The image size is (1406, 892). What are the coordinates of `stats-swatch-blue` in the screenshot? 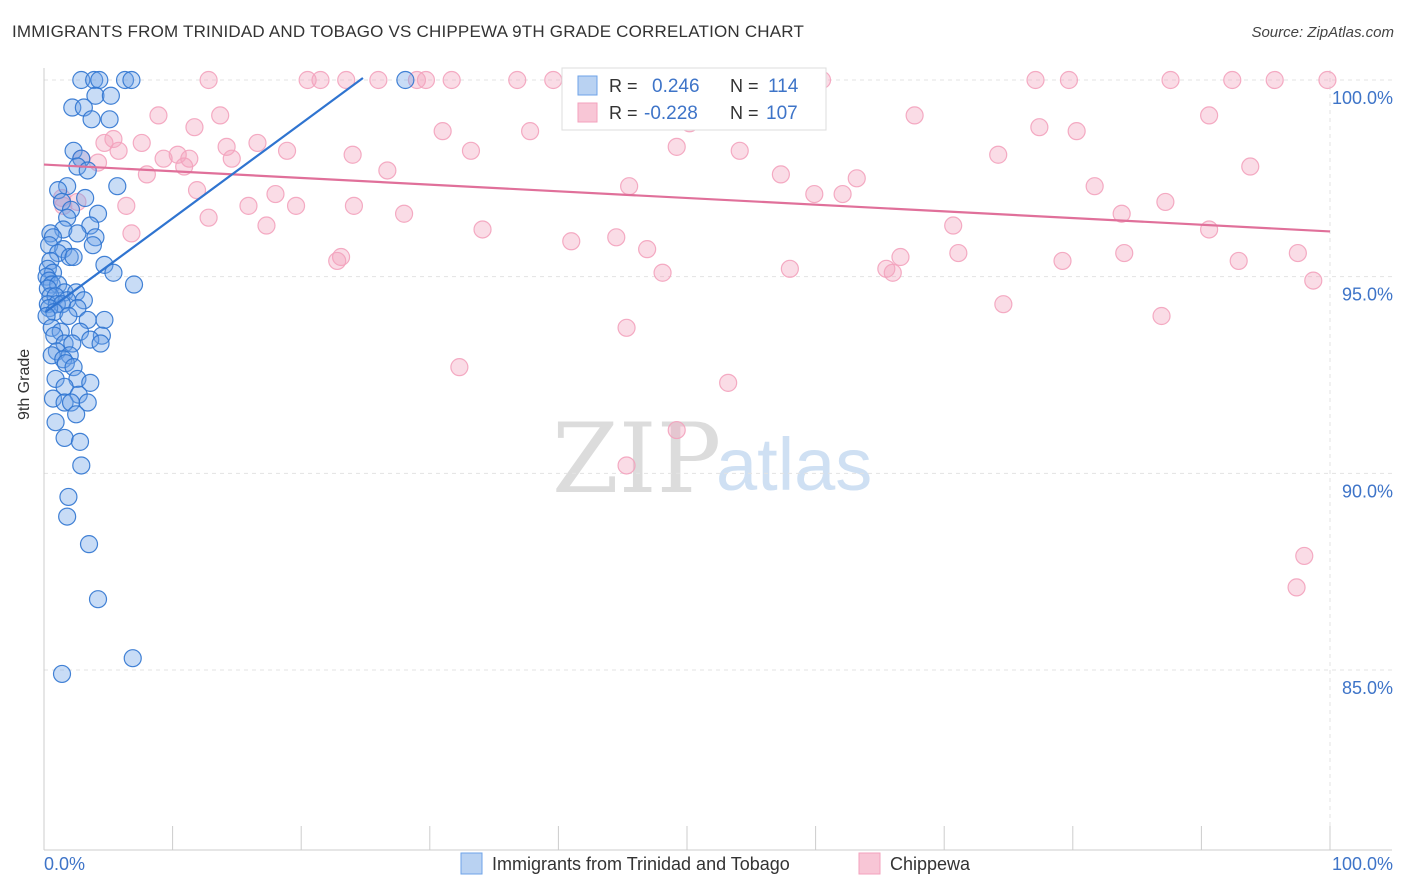 It's located at (587, 85).